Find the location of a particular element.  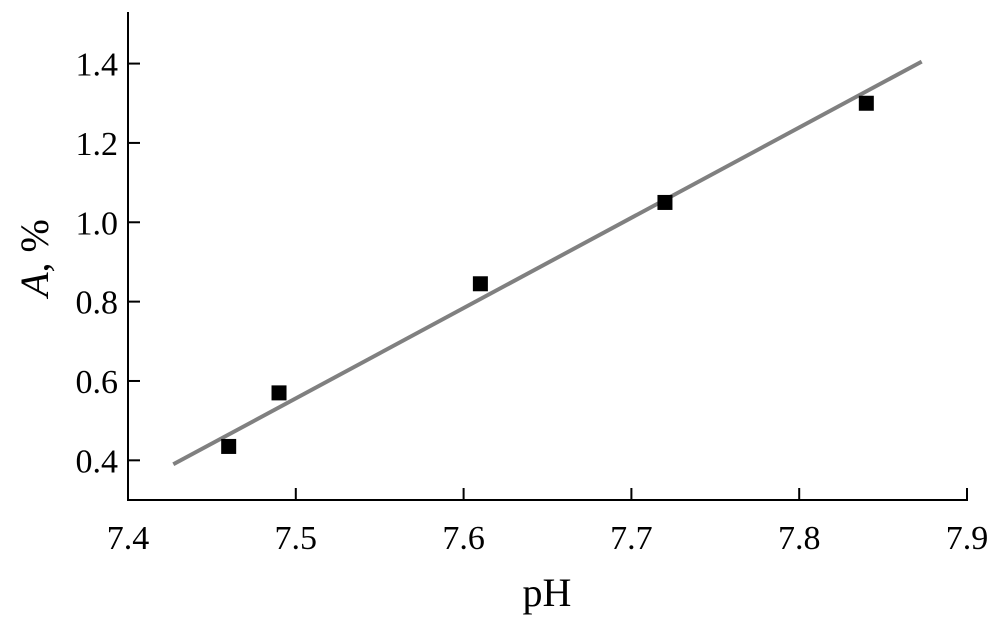

x-tick-label: 7.9 is located at coordinates (967, 538).